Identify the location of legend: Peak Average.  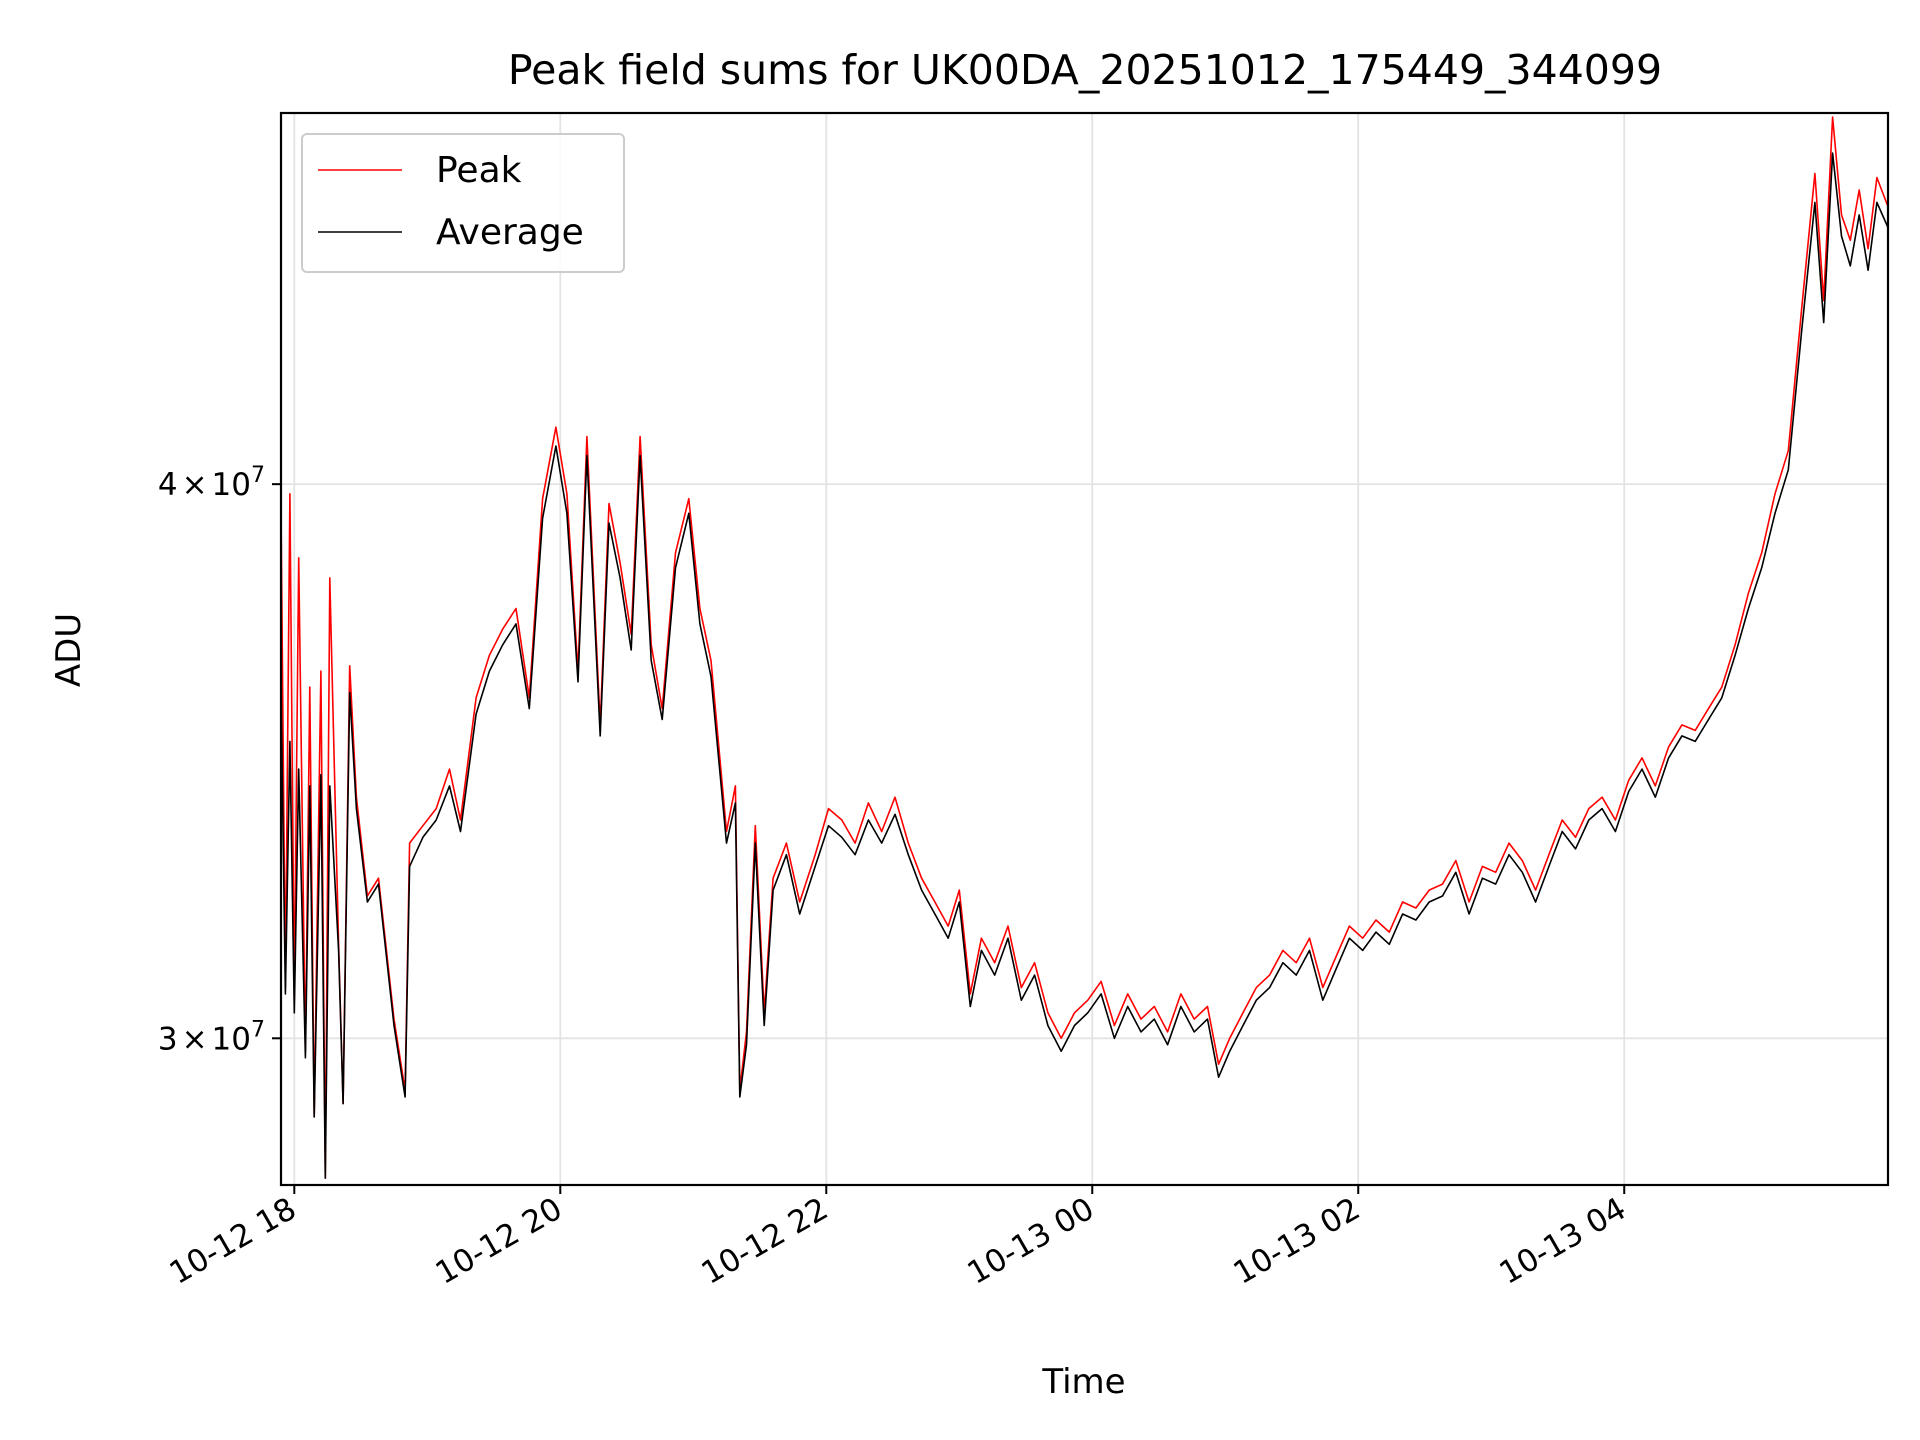
(463, 203).